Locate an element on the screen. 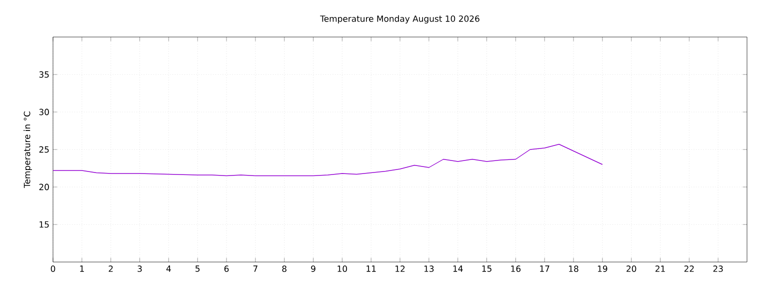 The width and height of the screenshot is (768, 288). x-tick-label: 17 is located at coordinates (545, 269).